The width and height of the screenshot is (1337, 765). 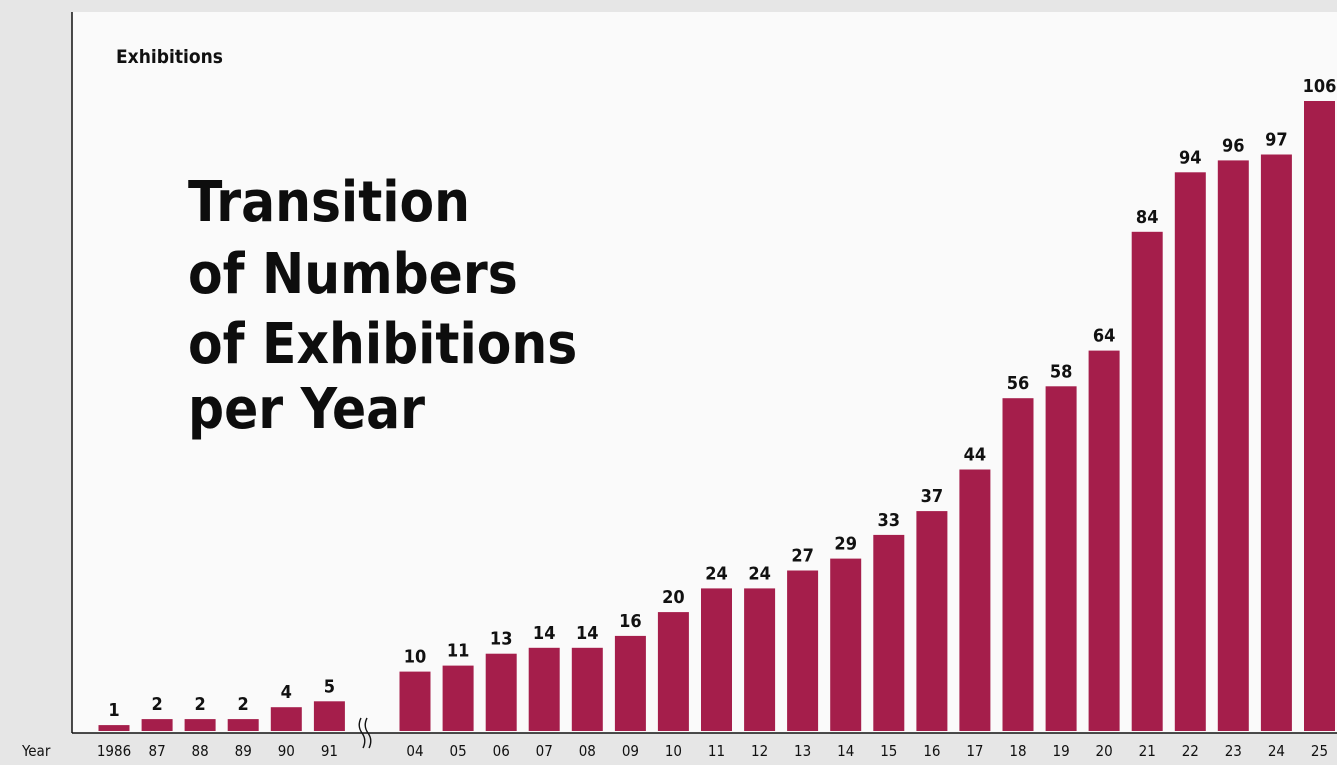 What do you see at coordinates (36, 751) in the screenshot?
I see `x-axis-label: Year` at bounding box center [36, 751].